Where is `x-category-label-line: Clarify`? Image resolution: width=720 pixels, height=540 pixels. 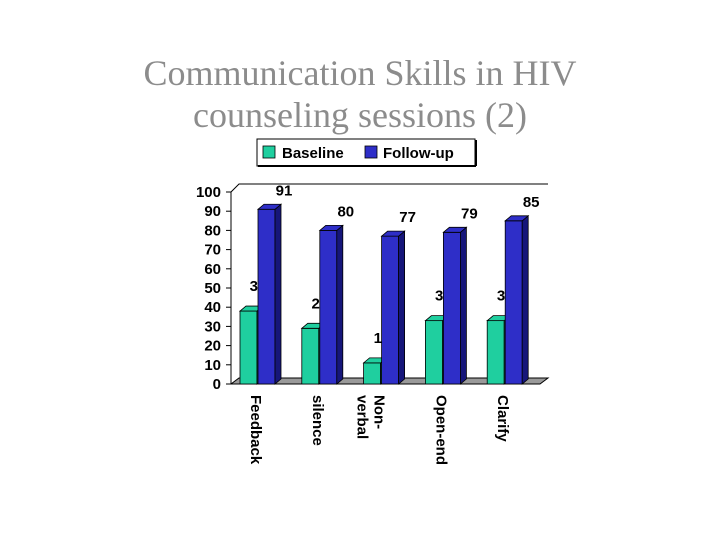
x-category-label-line: Clarify is located at coordinates (502, 418).